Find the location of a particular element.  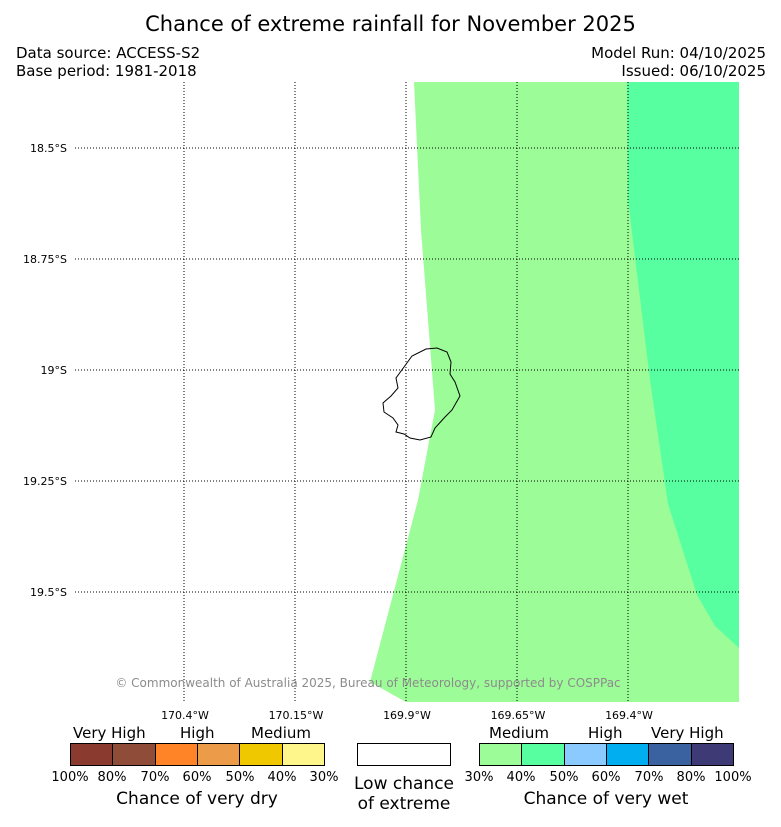

dry-tick: 100% is located at coordinates (70, 777).